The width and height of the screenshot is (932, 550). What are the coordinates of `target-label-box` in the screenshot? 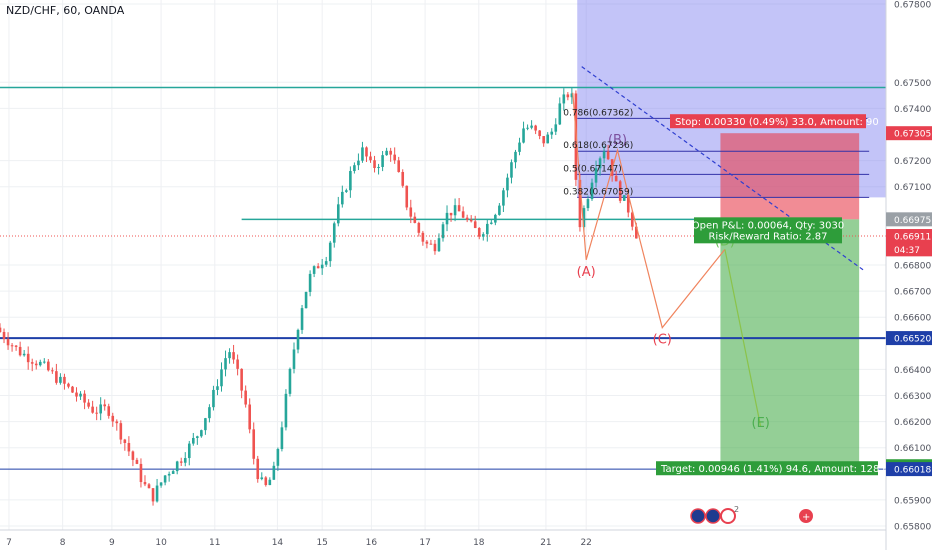 It's located at (767, 468).